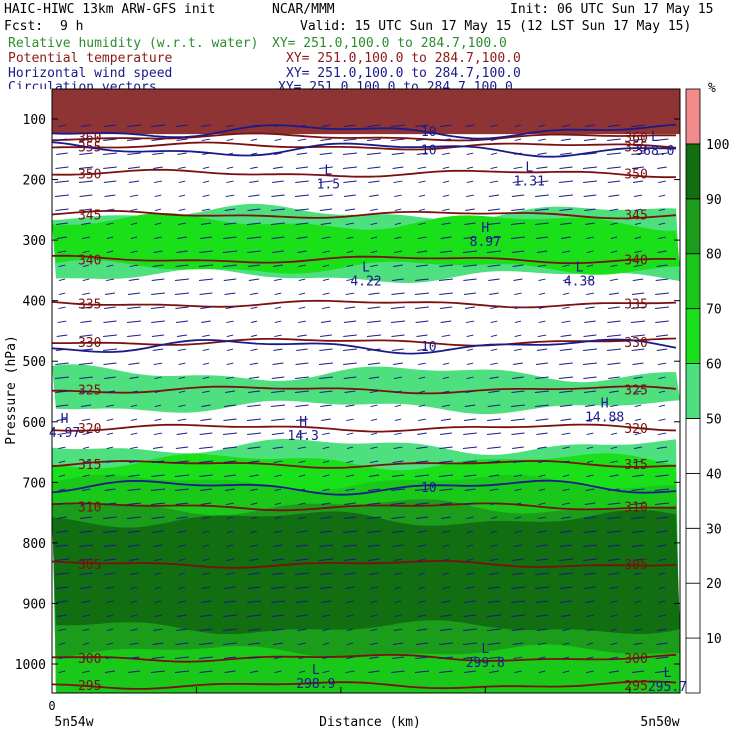  What do you see at coordinates (654, 151) in the screenshot?
I see `extremum-value: 368.0` at bounding box center [654, 151].